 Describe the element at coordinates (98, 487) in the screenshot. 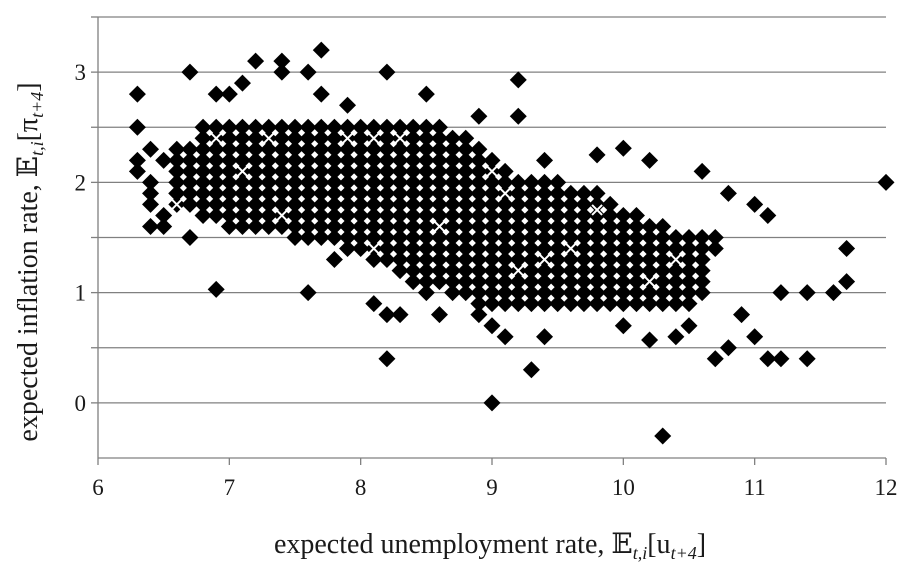

I see `x-tick-label: 6` at that location.